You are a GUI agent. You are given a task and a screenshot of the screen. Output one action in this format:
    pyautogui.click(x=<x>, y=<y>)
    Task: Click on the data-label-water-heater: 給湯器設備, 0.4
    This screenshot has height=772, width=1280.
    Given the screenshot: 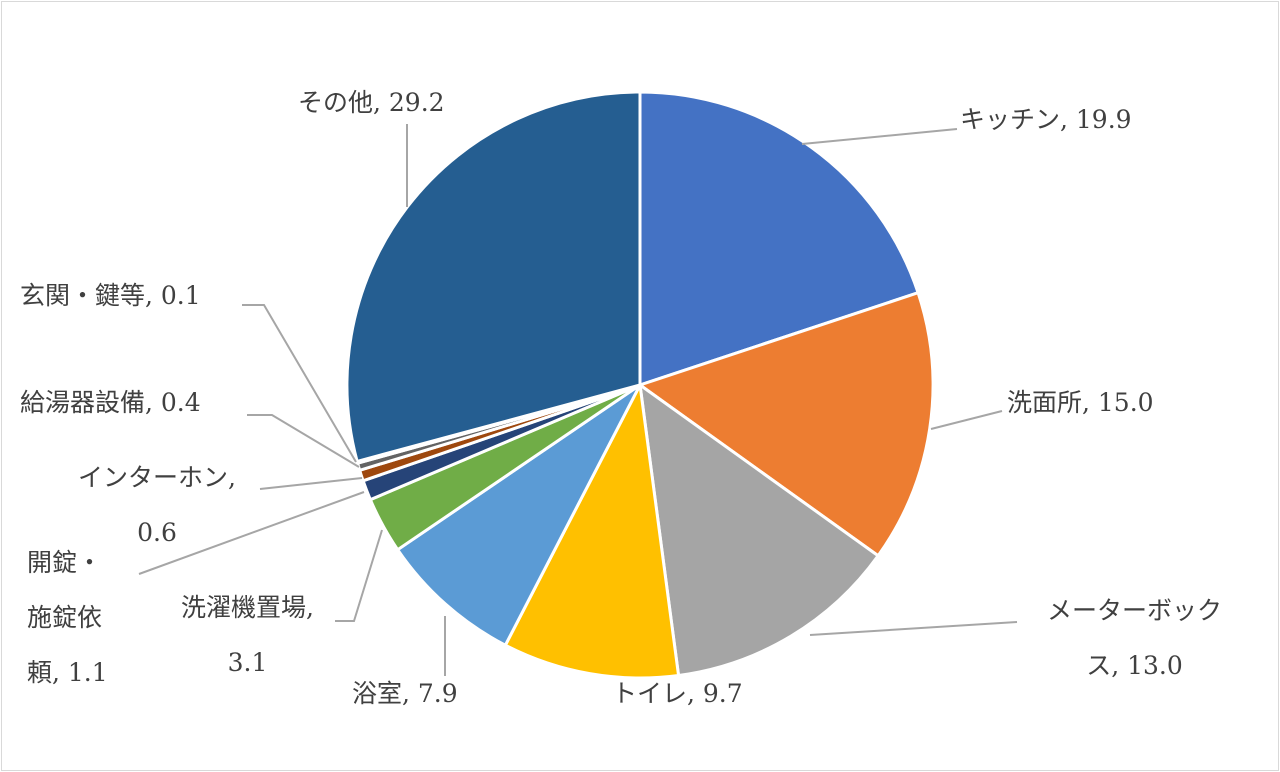 What is the action you would take?
    pyautogui.click(x=110, y=402)
    